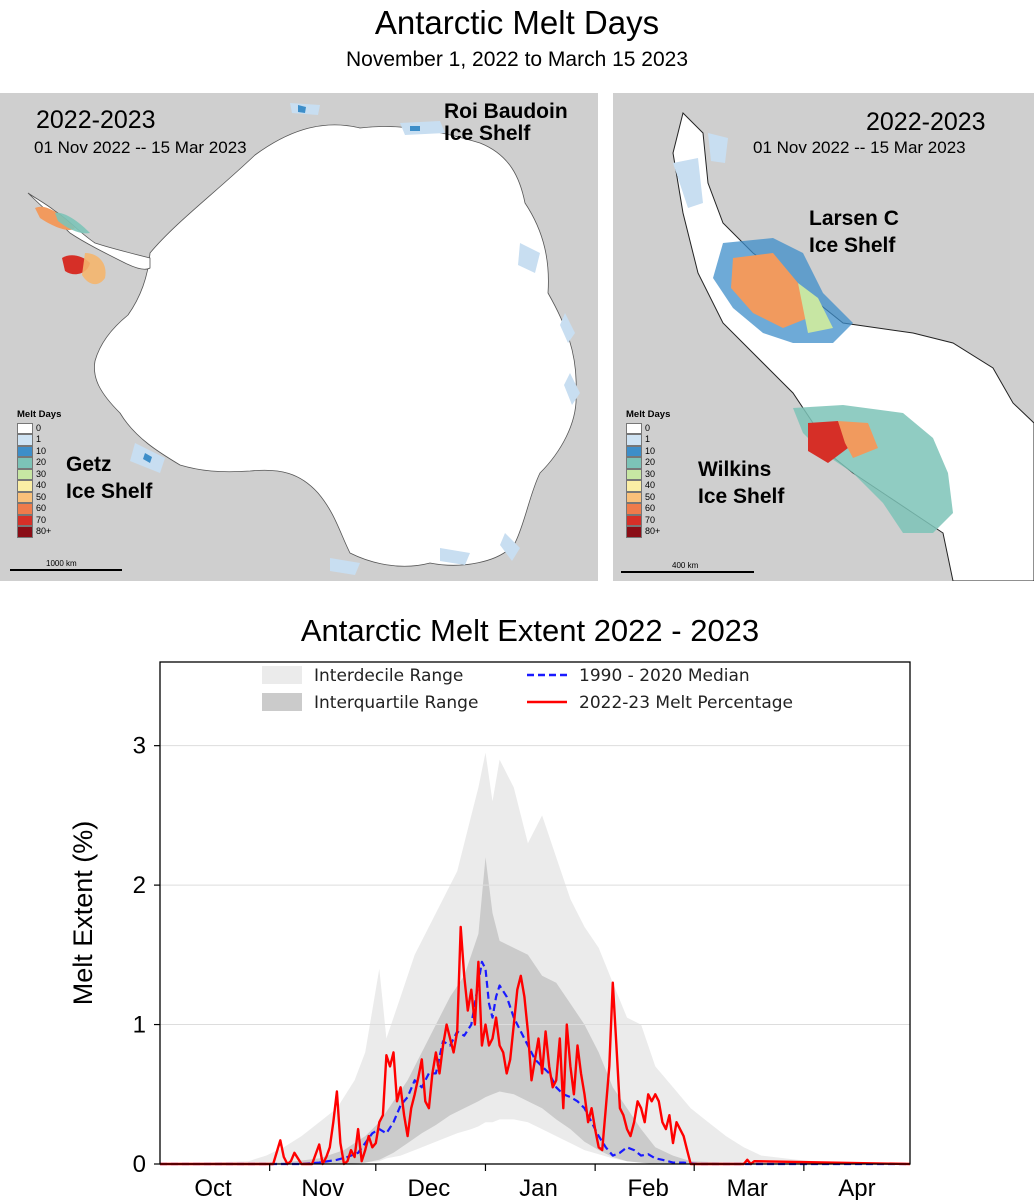 The height and width of the screenshot is (1200, 1034). What do you see at coordinates (140, 147) in the screenshot?
I see `left-map-date-range: 01 Nov 2022 -- 15 Mar 2023` at bounding box center [140, 147].